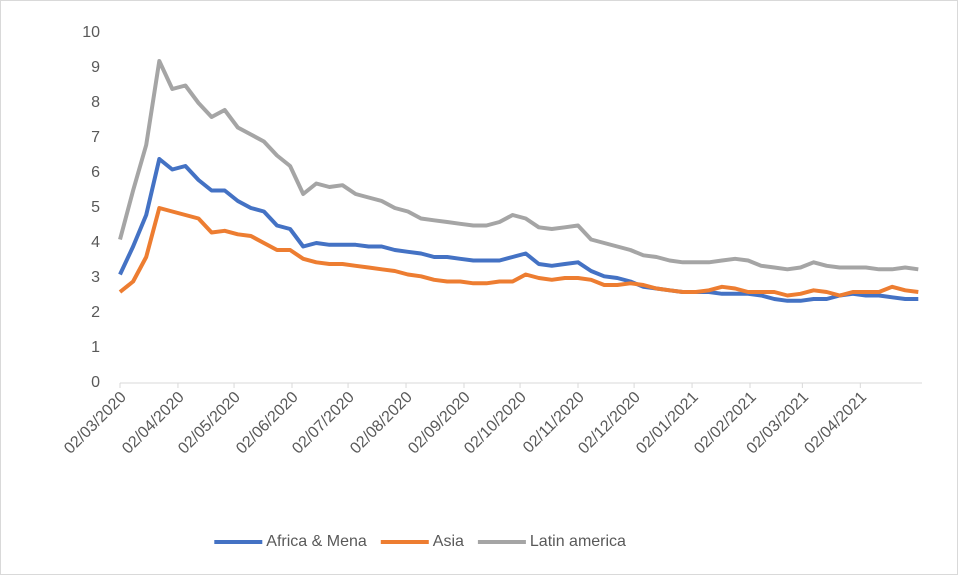  What do you see at coordinates (578, 541) in the screenshot?
I see `legend-label: Latin america` at bounding box center [578, 541].